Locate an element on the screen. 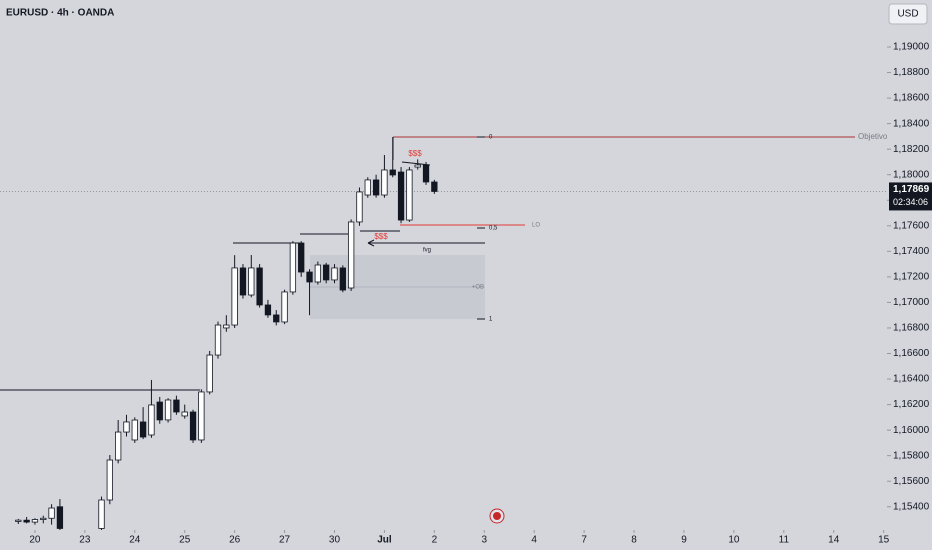 The width and height of the screenshot is (932, 550). liquidity-line is located at coordinates (416, 163).